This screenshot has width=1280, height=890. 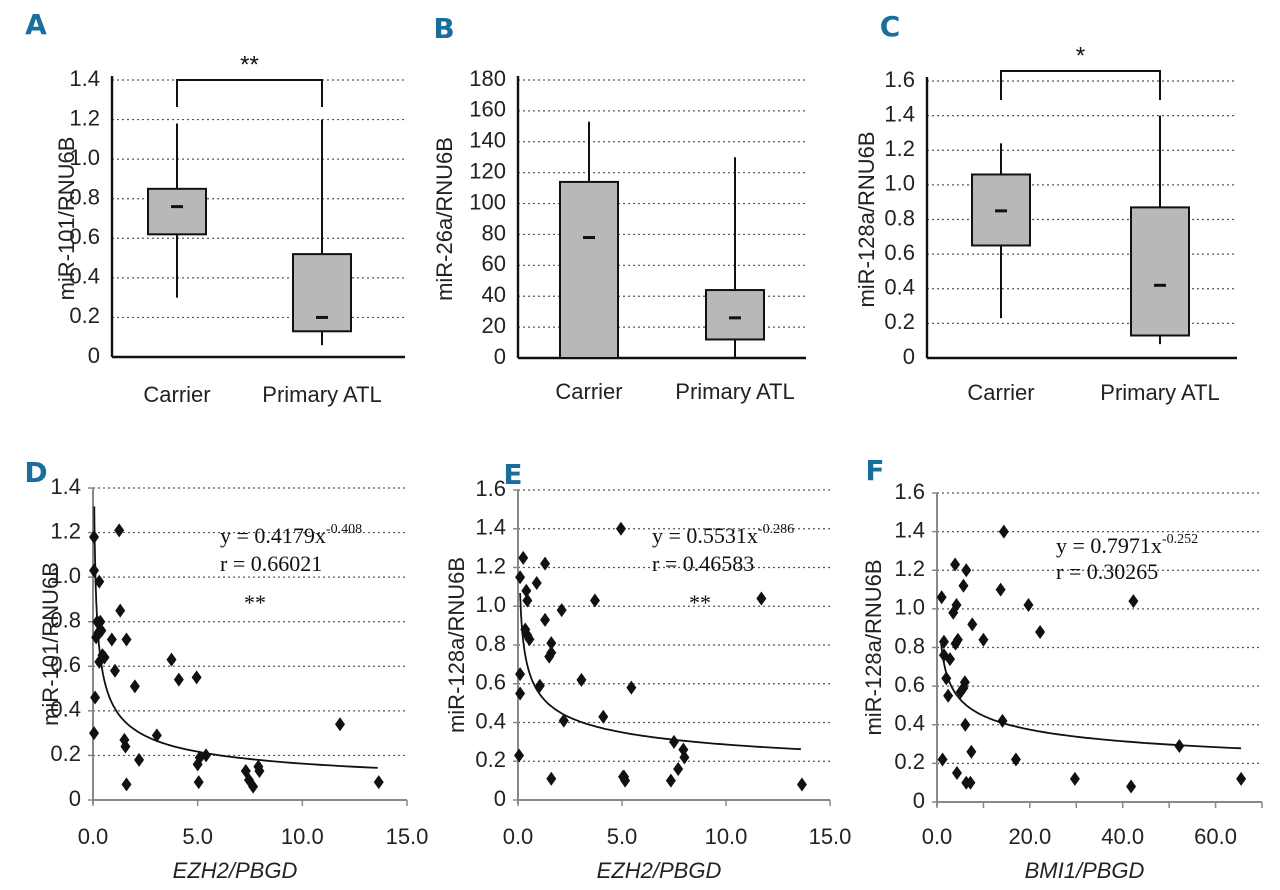 I want to click on fit-equation: y = 0.5531x-0.286, so click(x=723, y=535).